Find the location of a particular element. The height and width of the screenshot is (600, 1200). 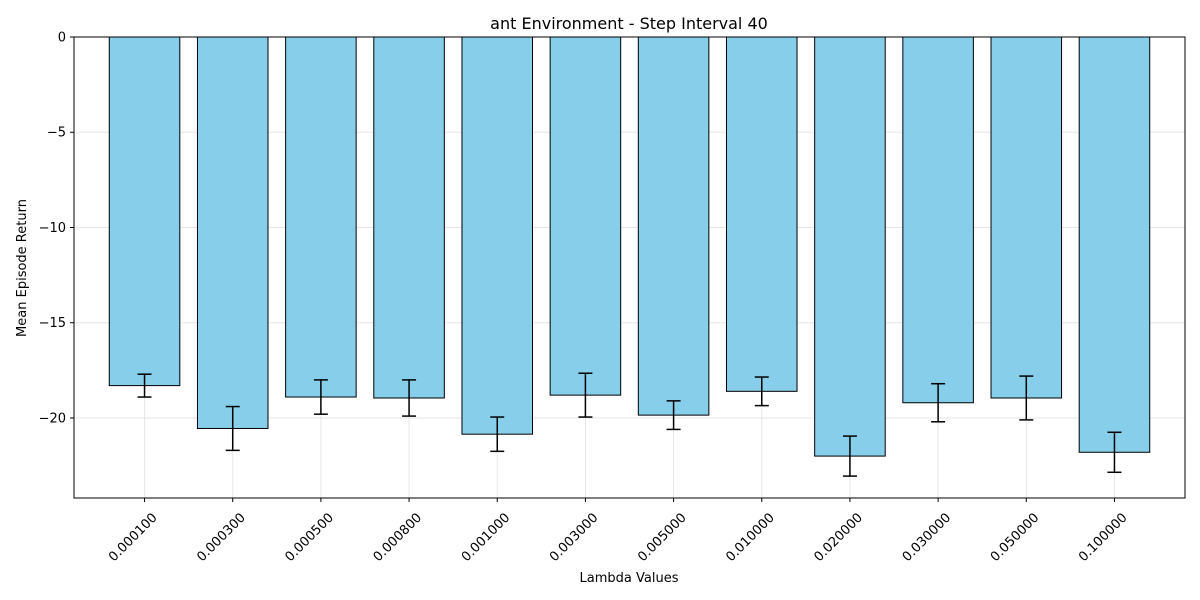

y-tick-label: −20 is located at coordinates (52, 418).